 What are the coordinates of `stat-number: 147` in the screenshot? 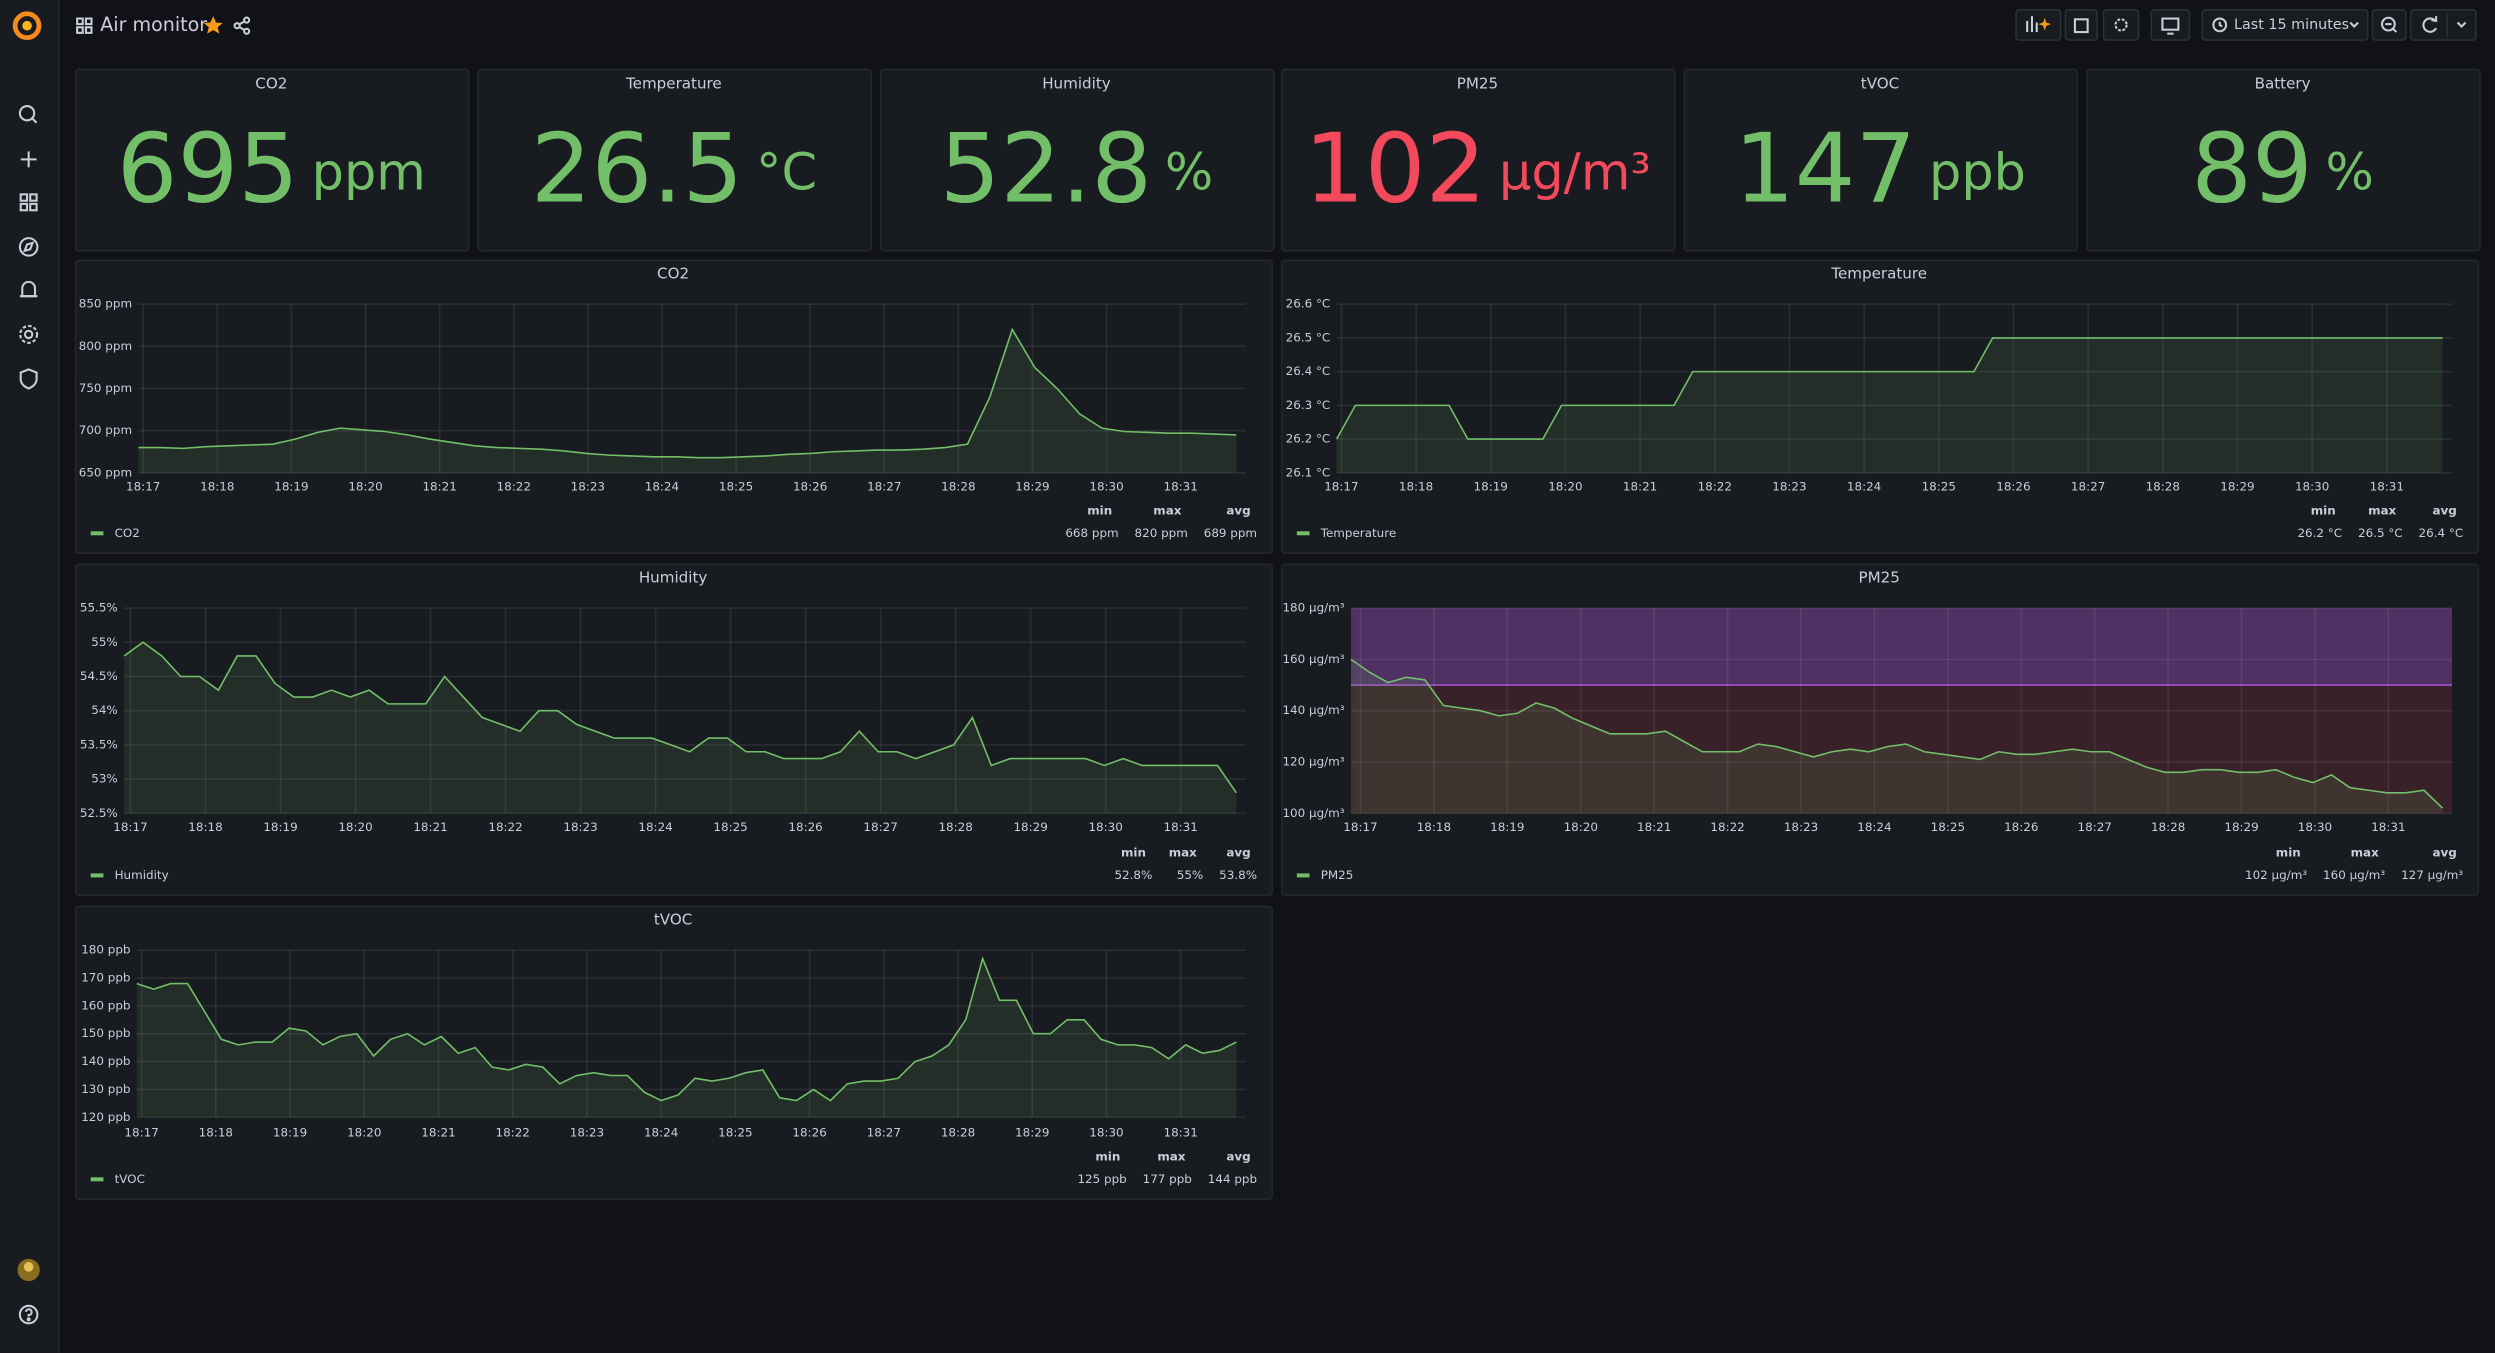 It's located at (1825, 169).